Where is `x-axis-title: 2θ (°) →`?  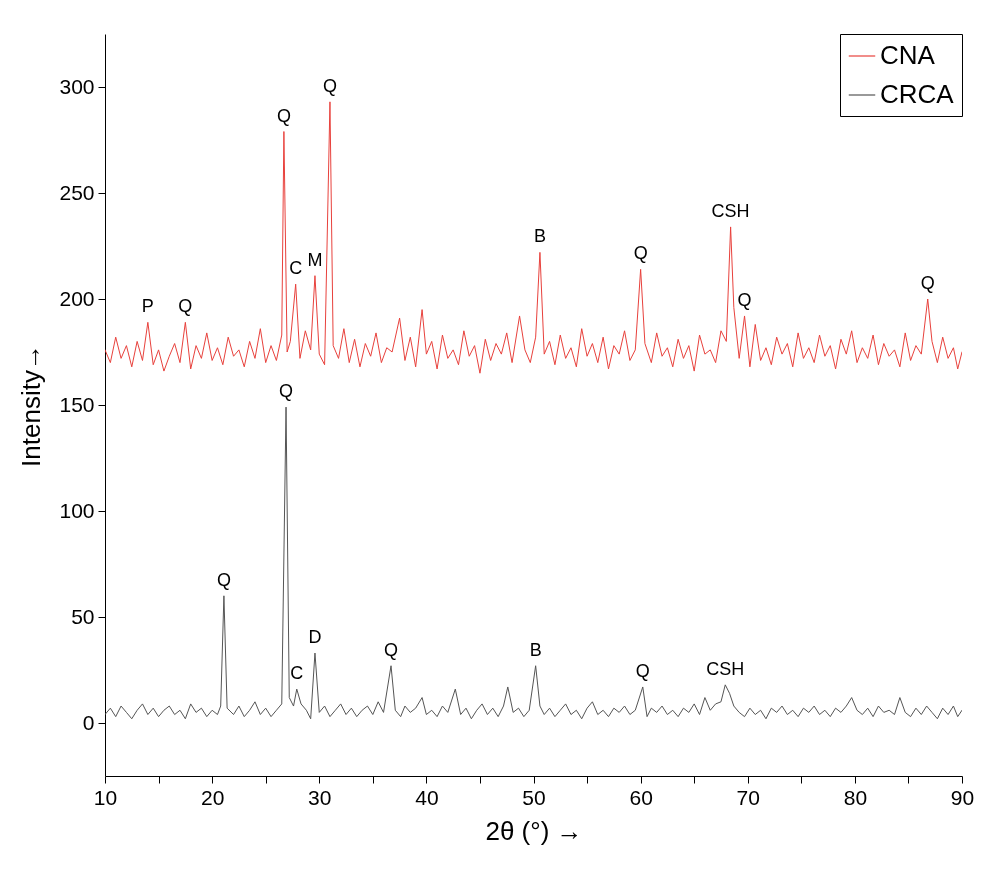
x-axis-title: 2θ (°) → is located at coordinates (534, 830).